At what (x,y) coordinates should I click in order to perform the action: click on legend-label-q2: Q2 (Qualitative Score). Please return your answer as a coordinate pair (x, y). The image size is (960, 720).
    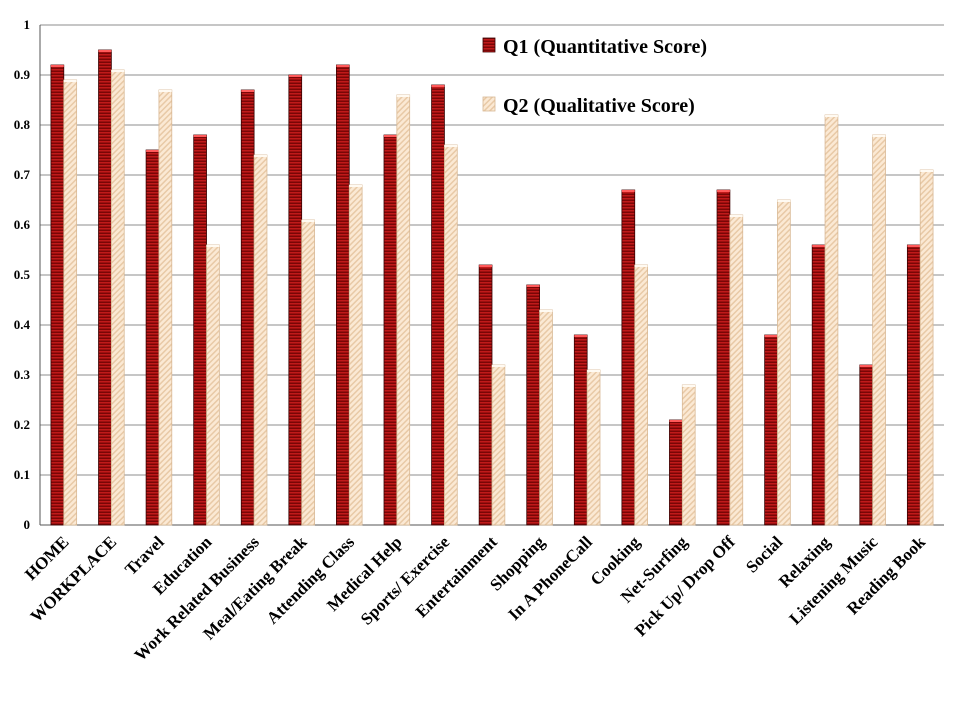
    Looking at the image, I should click on (599, 106).